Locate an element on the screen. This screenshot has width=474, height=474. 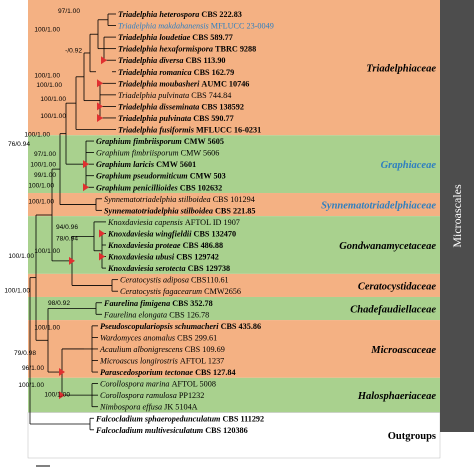
taxon-label: Faurelina elongata CBS 126.78 is located at coordinates (156, 314).